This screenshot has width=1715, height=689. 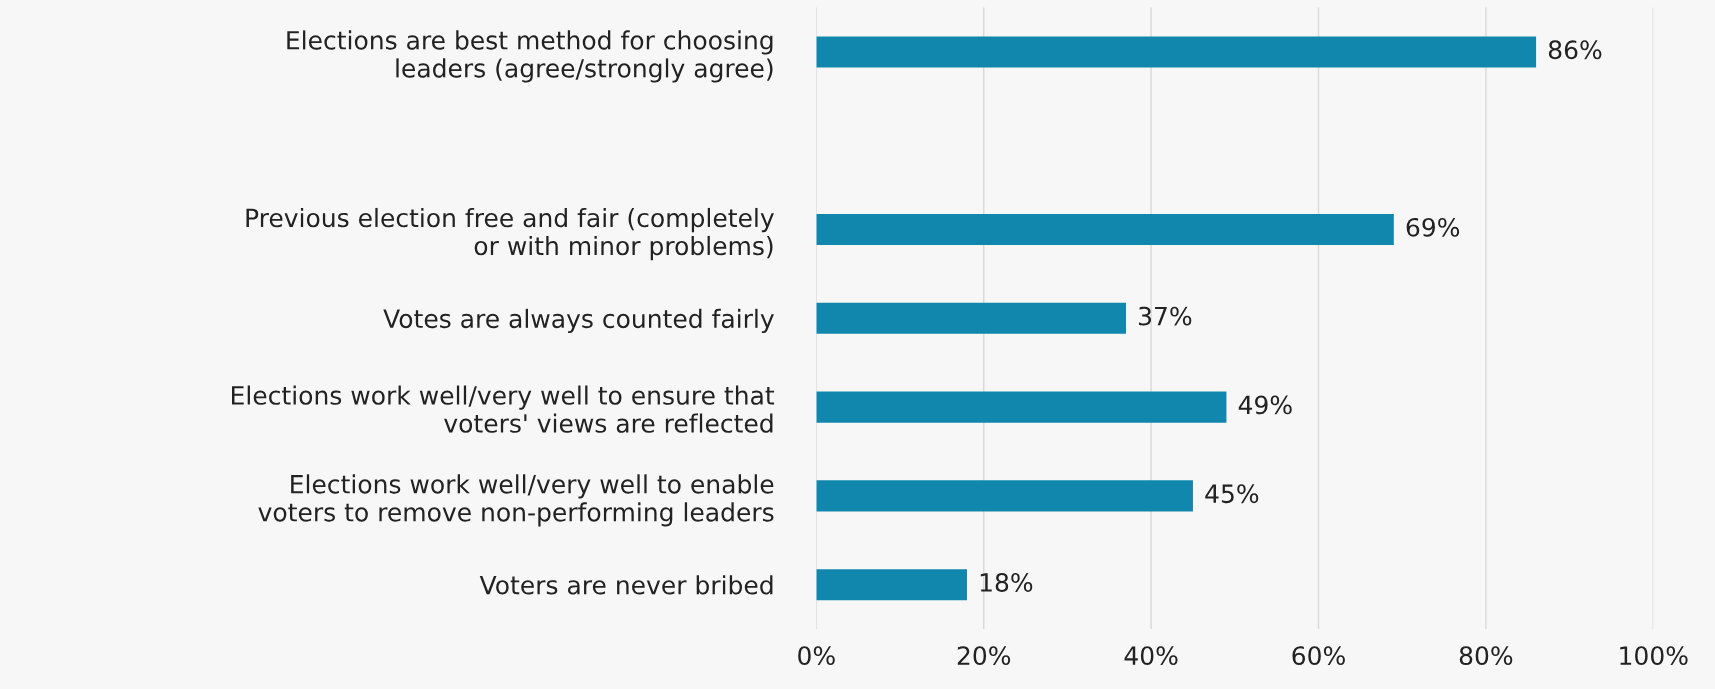 What do you see at coordinates (1433, 227) in the screenshot?
I see `data-label: 69%` at bounding box center [1433, 227].